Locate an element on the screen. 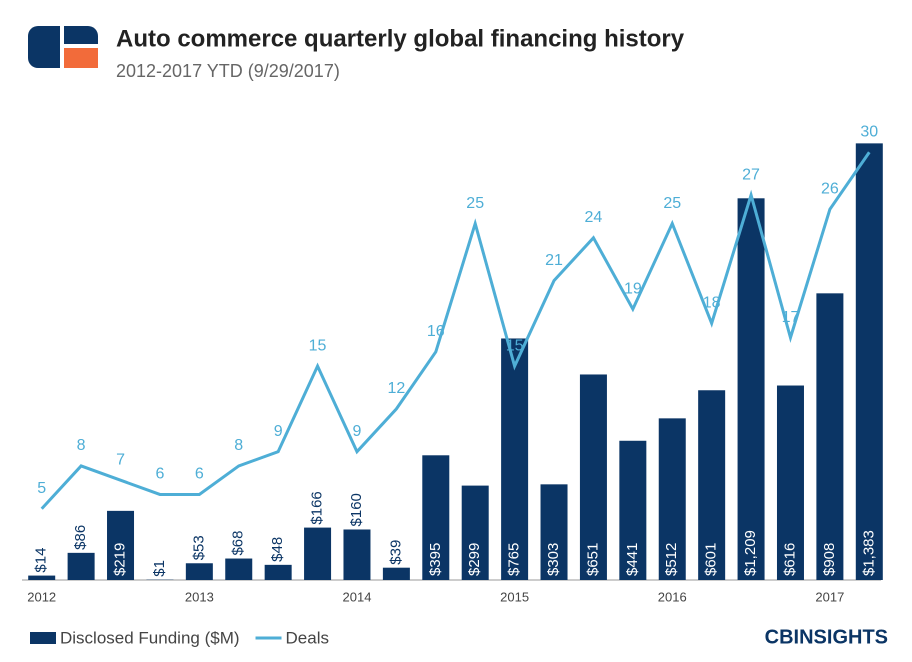 The height and width of the screenshot is (662, 912). line-value-label: 17 is located at coordinates (791, 317).